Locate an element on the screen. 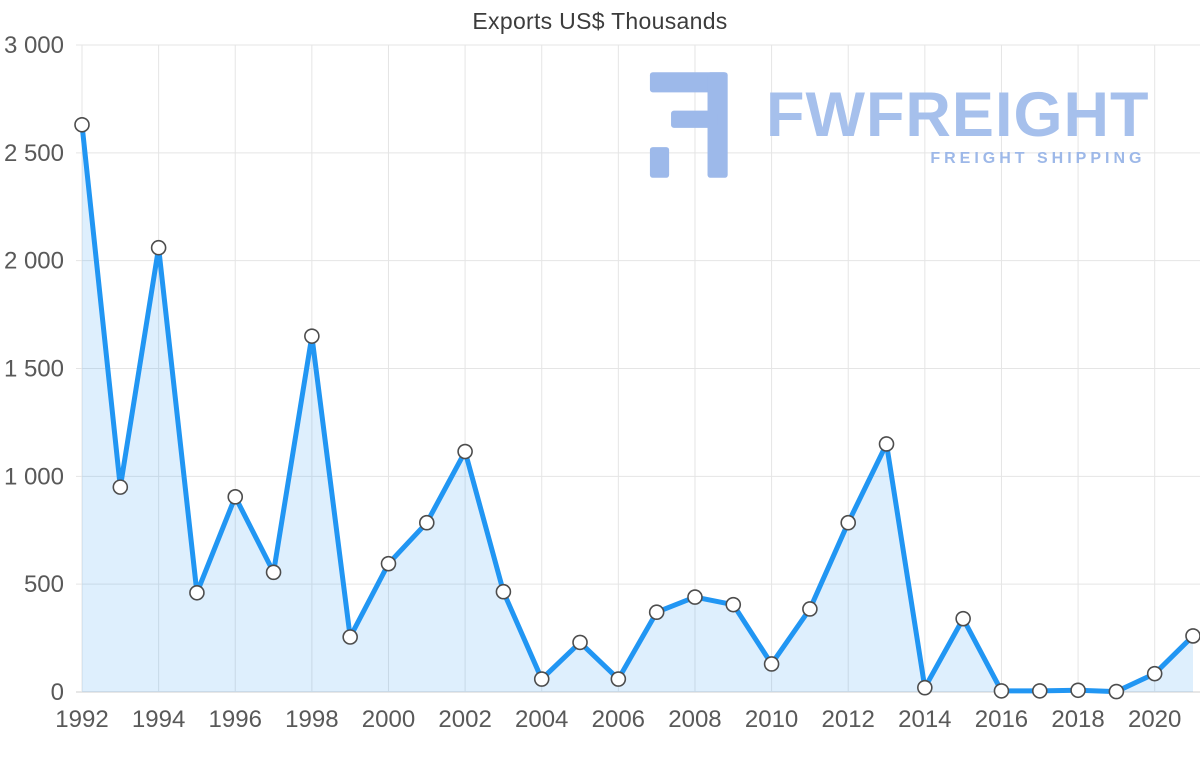 Image resolution: width=1200 pixels, height=763 pixels. x-tick-label: 2018 is located at coordinates (1077, 719).